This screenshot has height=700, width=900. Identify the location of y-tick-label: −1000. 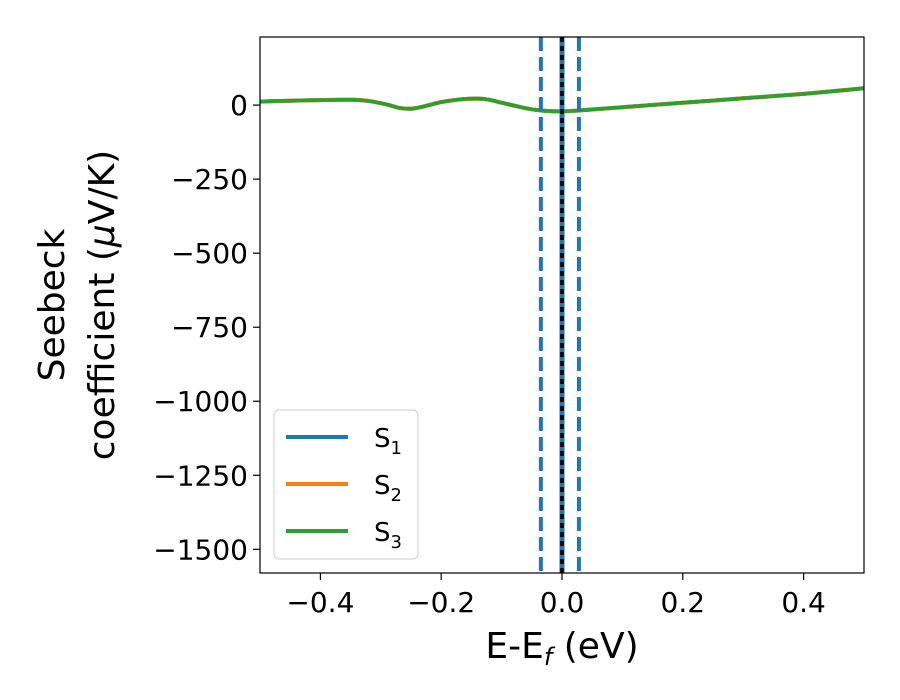
(200, 401).